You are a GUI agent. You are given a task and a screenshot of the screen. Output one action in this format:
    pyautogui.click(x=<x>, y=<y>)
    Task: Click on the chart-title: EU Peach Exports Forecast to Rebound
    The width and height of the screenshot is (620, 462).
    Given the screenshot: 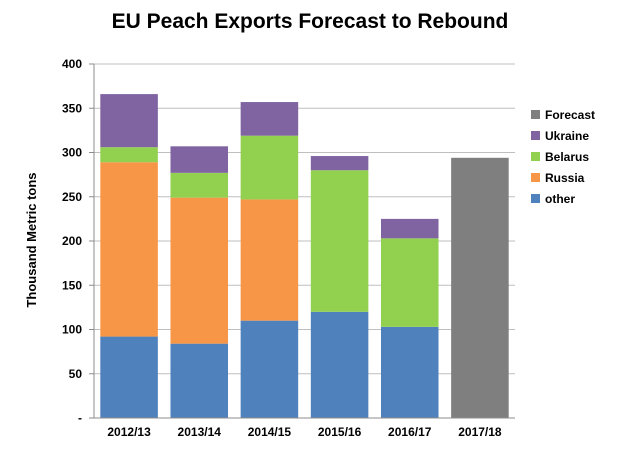 What is the action you would take?
    pyautogui.click(x=310, y=21)
    